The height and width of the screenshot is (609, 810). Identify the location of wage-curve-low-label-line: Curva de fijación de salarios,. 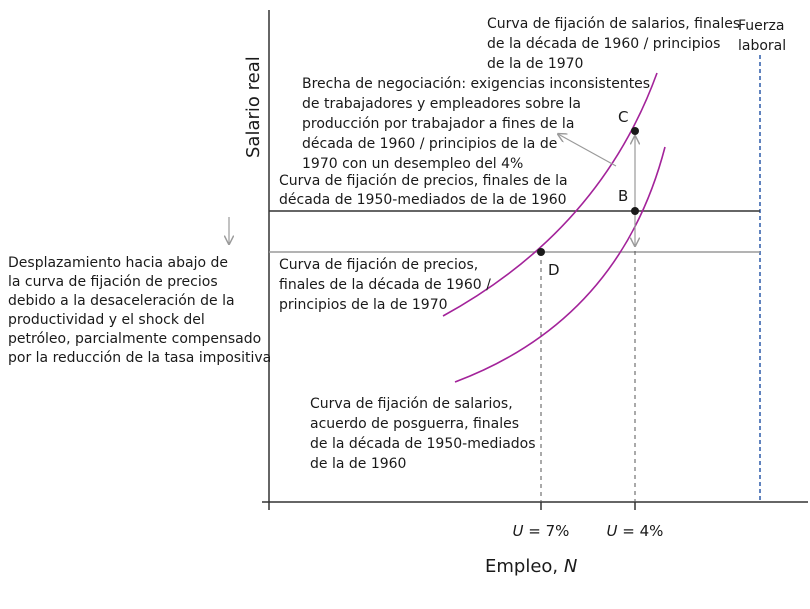
(411, 404).